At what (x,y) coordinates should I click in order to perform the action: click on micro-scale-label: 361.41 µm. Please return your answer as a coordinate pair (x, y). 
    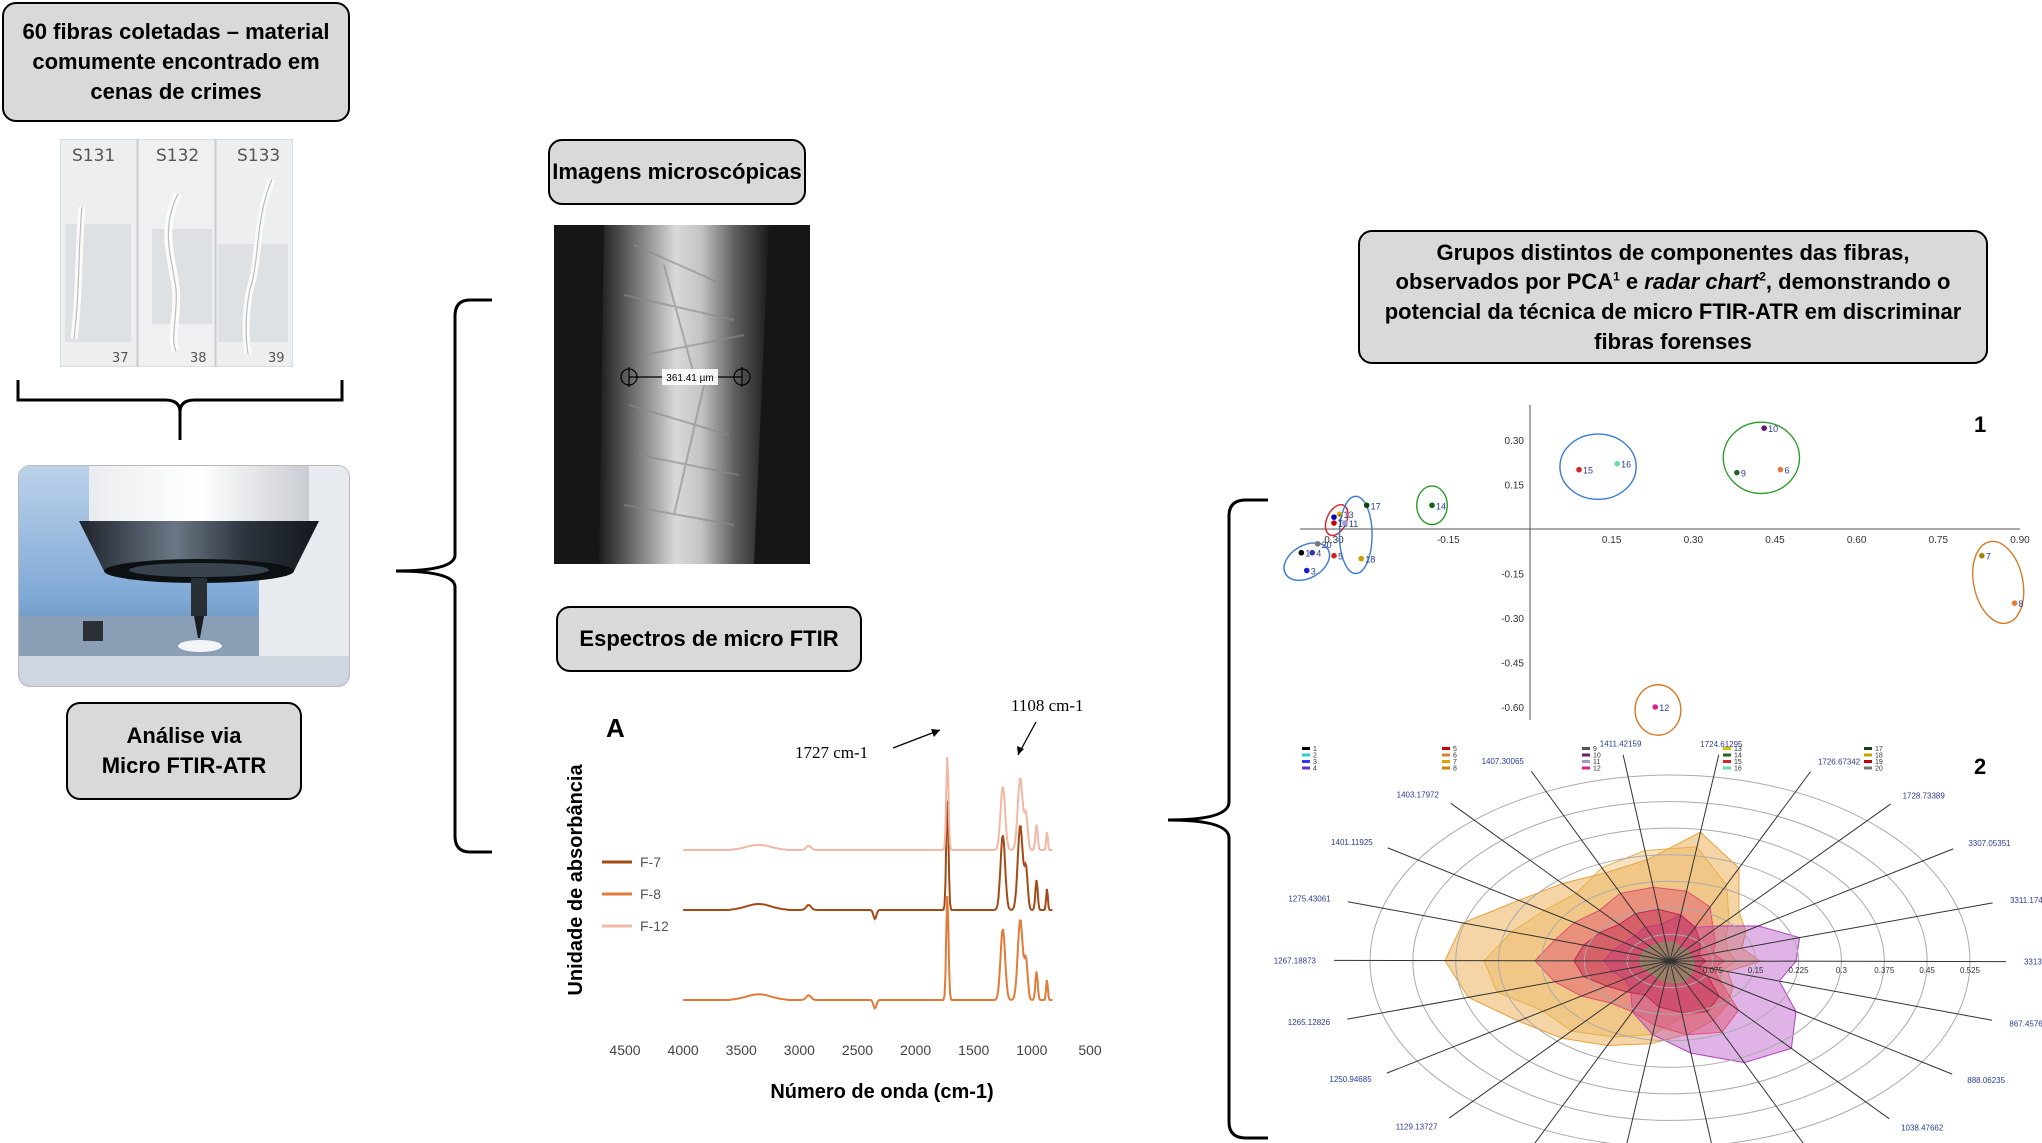
    Looking at the image, I should click on (689, 378).